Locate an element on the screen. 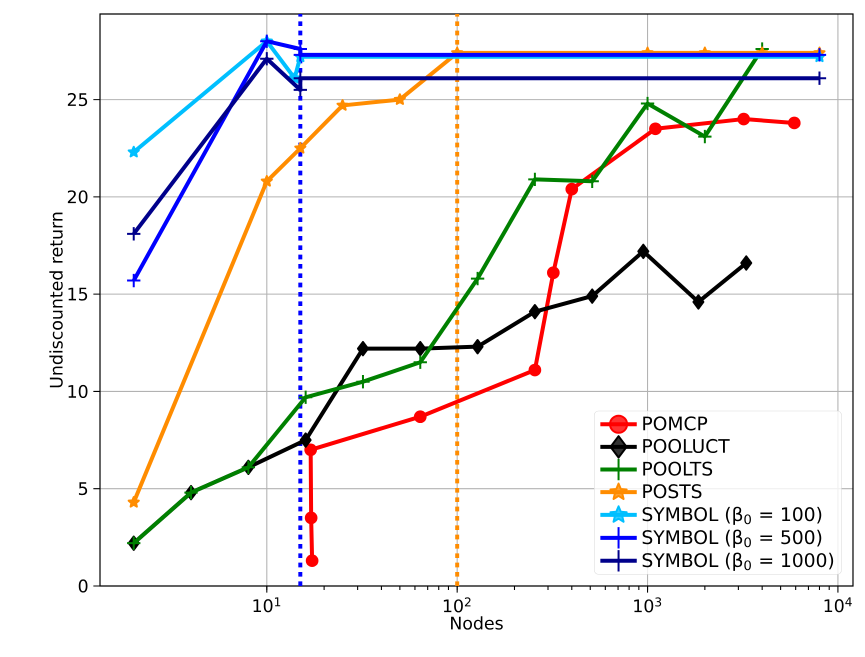  legend-label: POSTS is located at coordinates (672, 491).